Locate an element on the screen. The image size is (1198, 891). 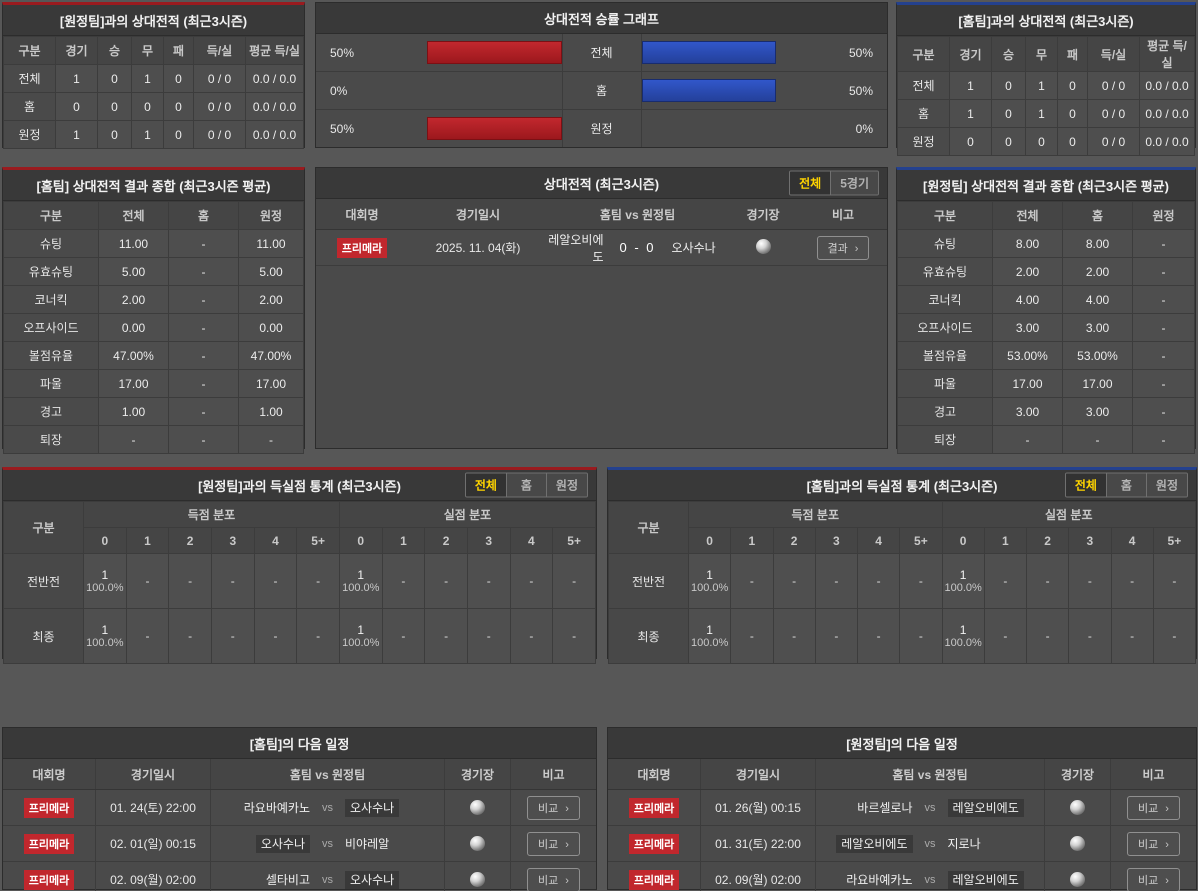
result-button: 결과 is located at coordinates (843, 247).